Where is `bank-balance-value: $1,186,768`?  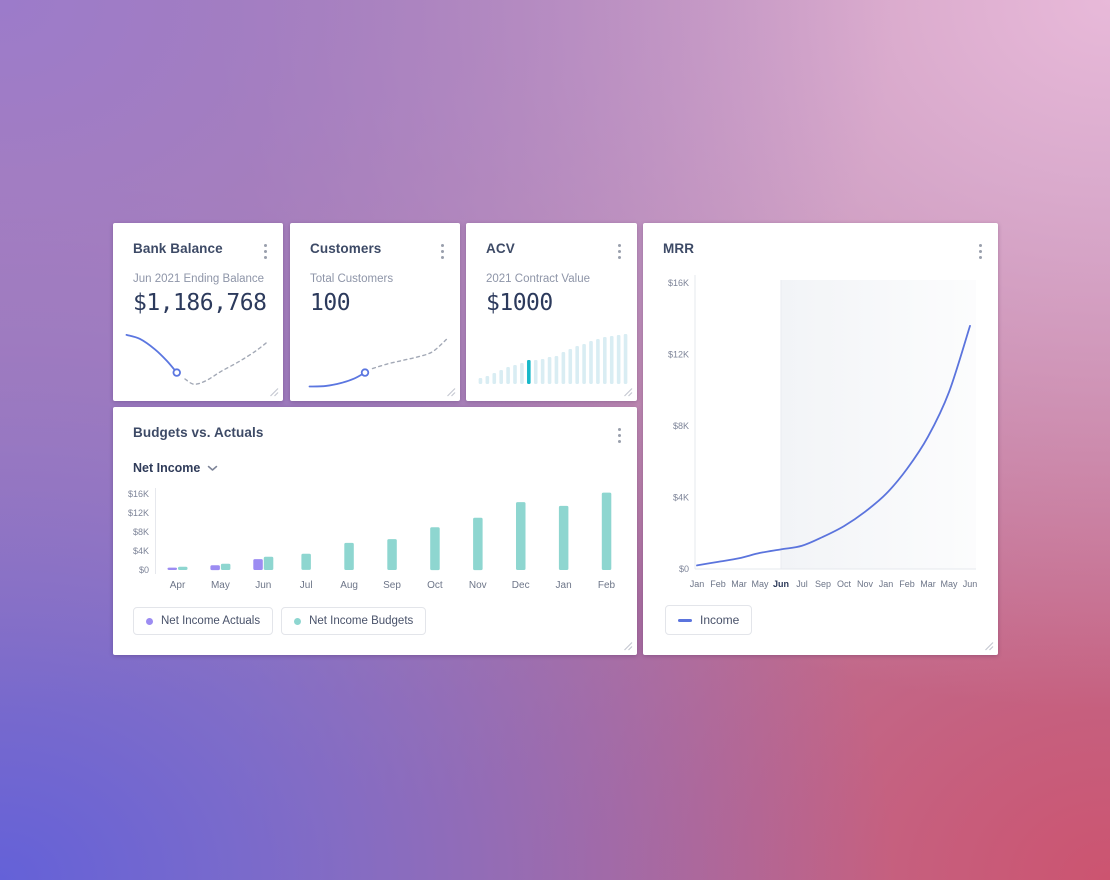
bank-balance-value: $1,186,768 is located at coordinates (200, 303).